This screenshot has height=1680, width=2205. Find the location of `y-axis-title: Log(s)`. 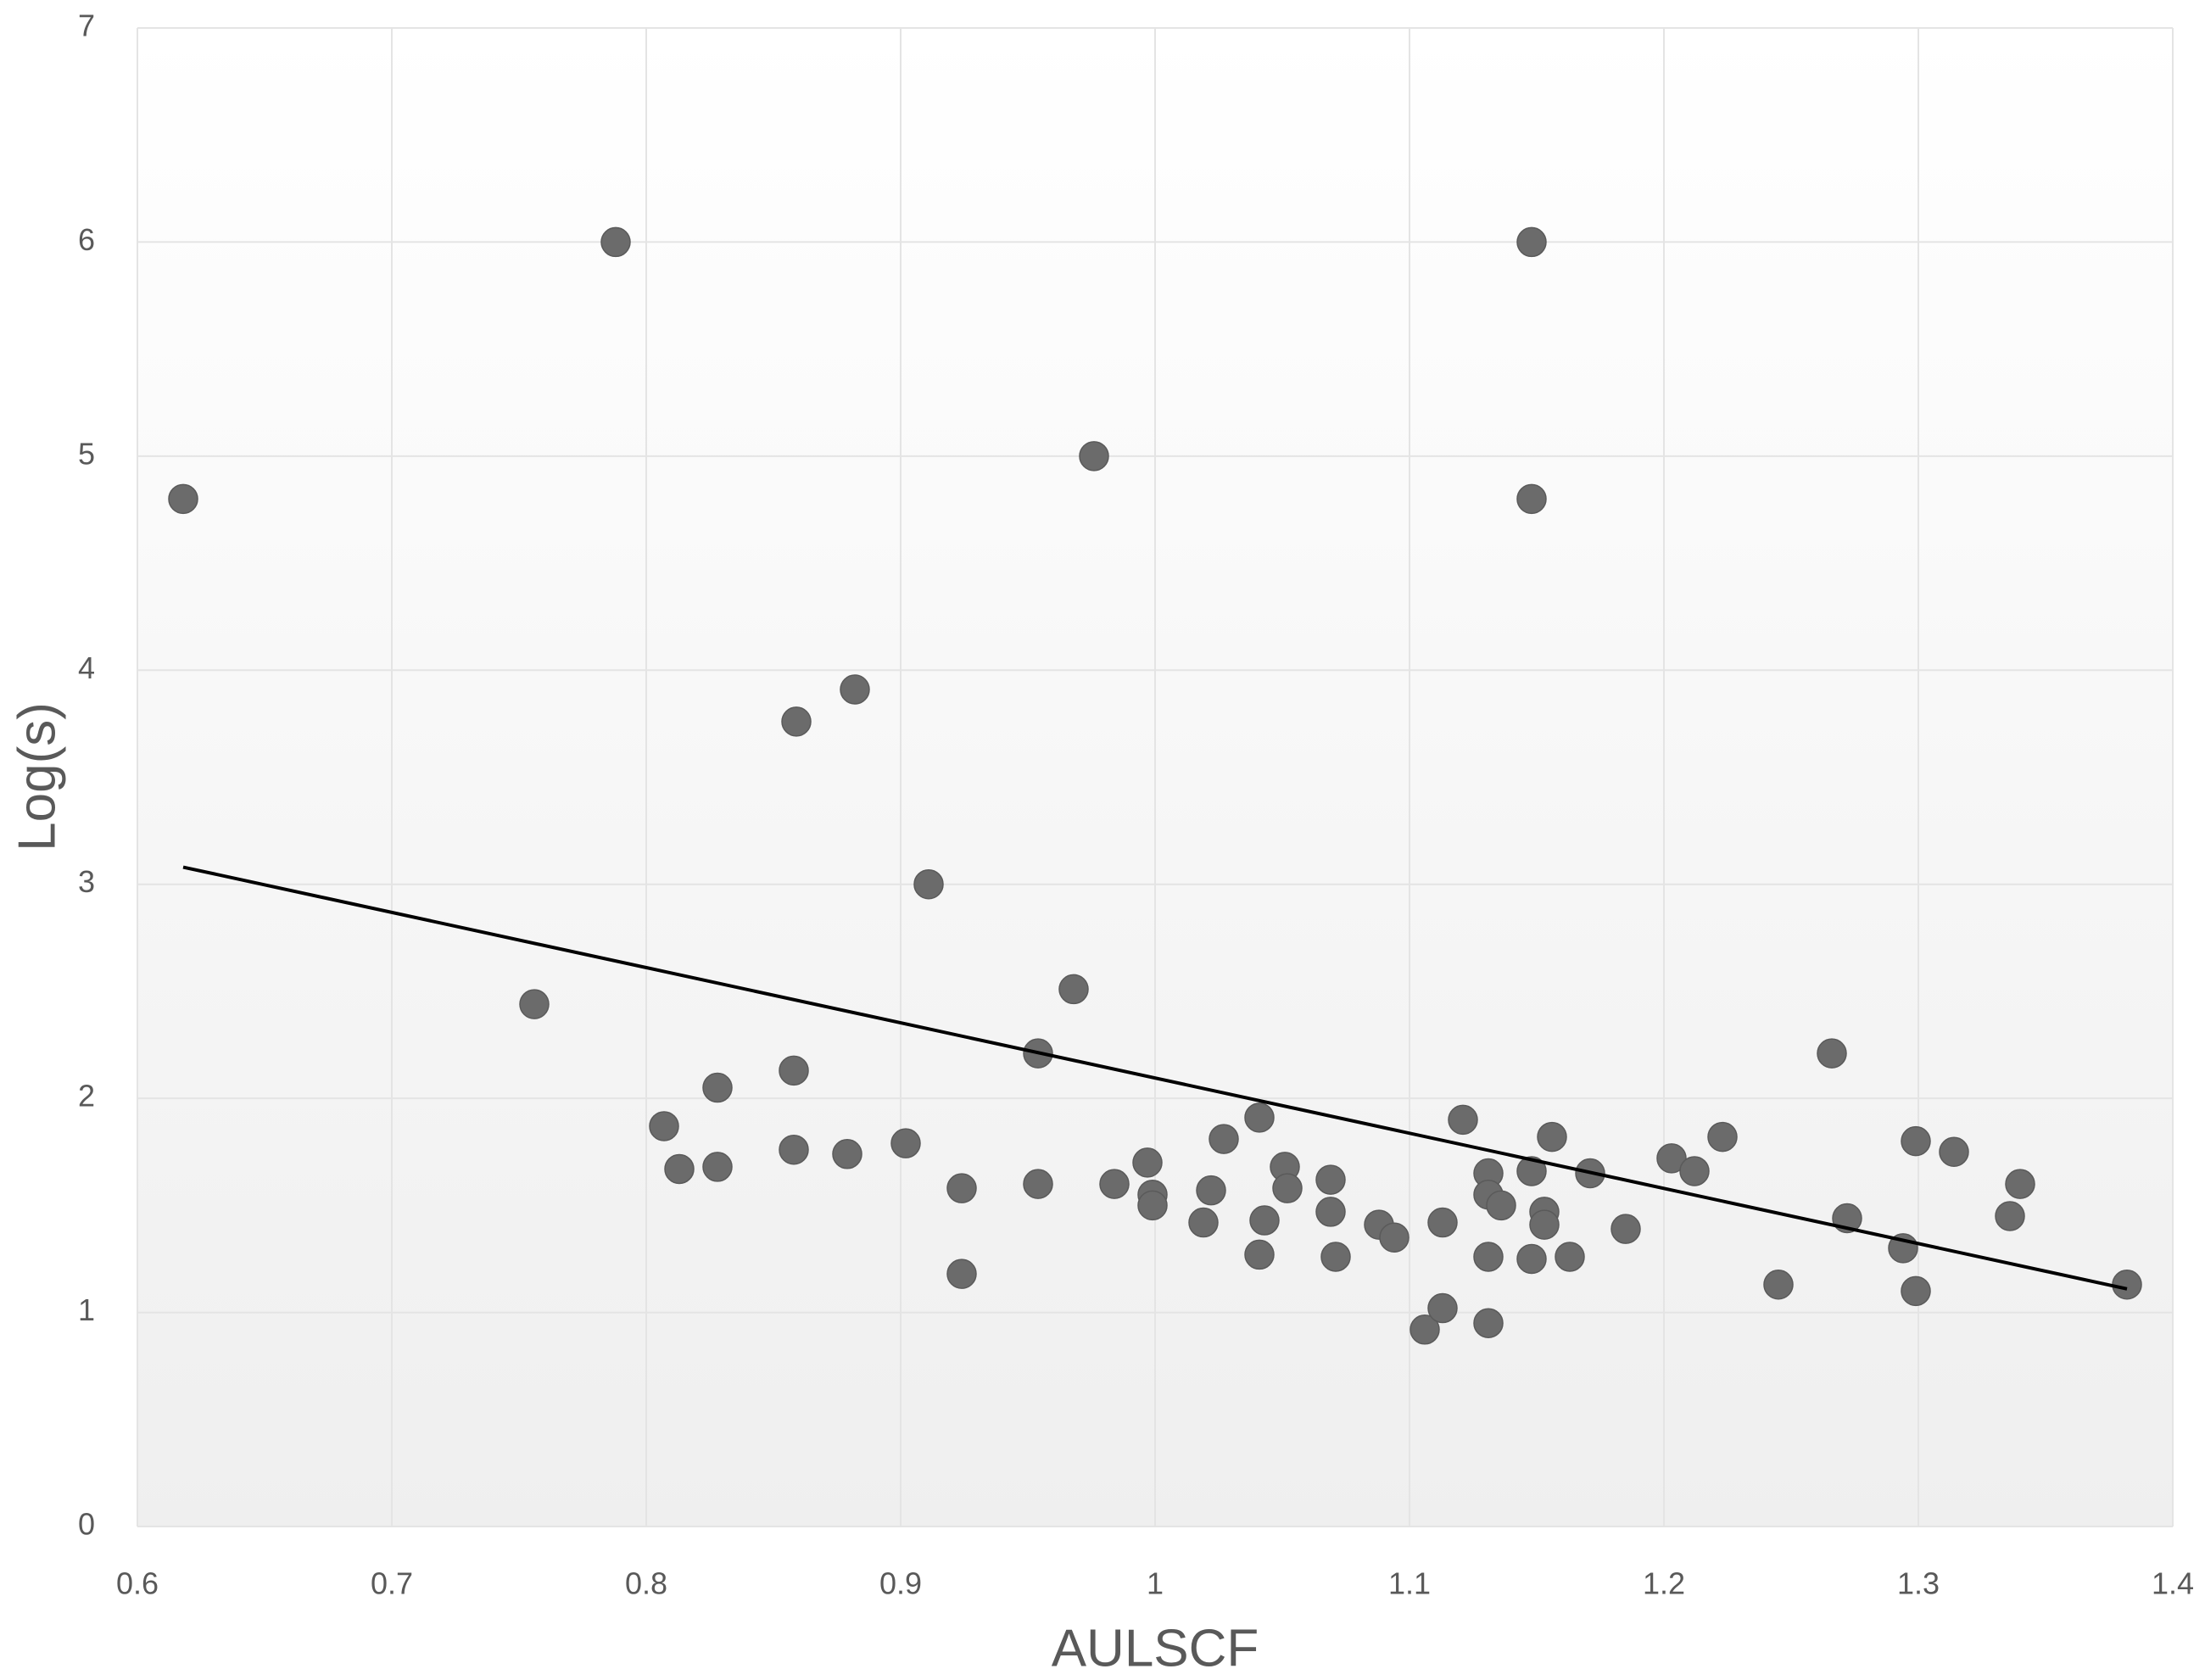

y-axis-title: Log(s) is located at coordinates (37, 776).